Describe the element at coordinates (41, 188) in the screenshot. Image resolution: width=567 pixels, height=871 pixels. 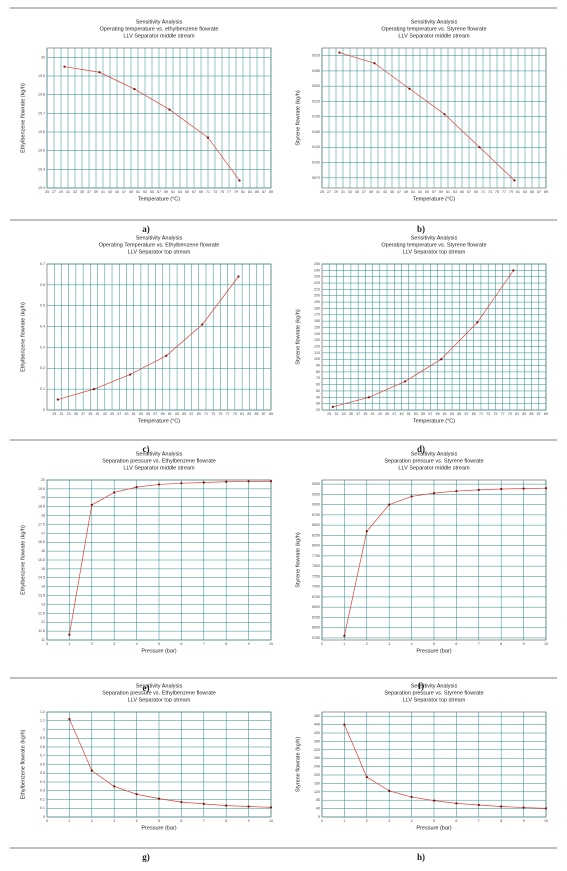
I see `y-tick-label: 19.3` at that location.